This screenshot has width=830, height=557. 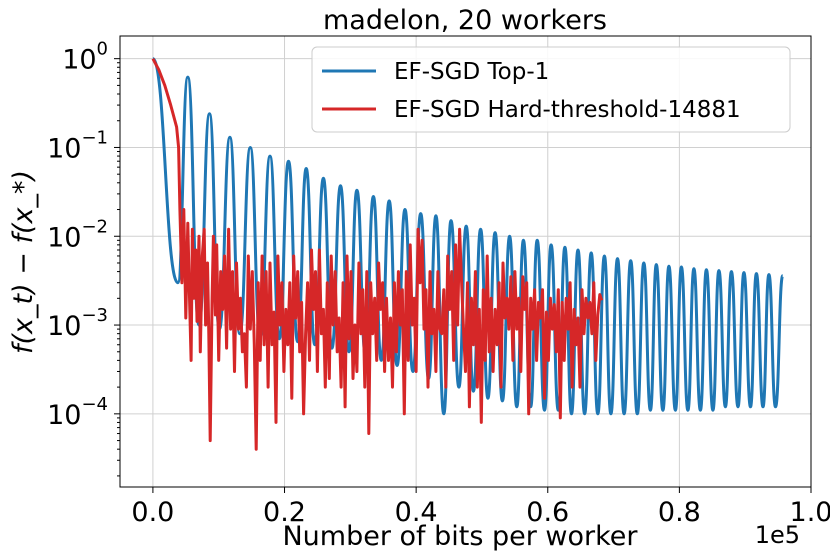 What do you see at coordinates (284, 512) in the screenshot?
I see `x-tick-label: 0.2` at bounding box center [284, 512].